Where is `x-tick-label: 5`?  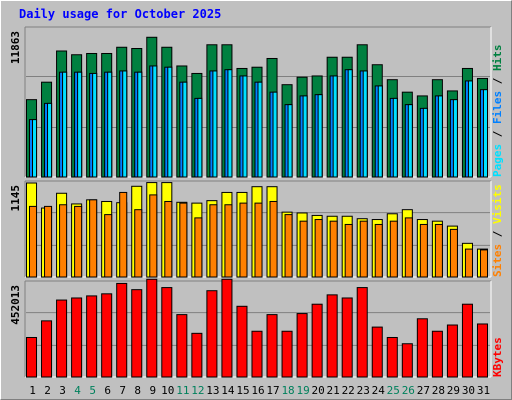
x-tick-label: 5 is located at coordinates (92, 390).